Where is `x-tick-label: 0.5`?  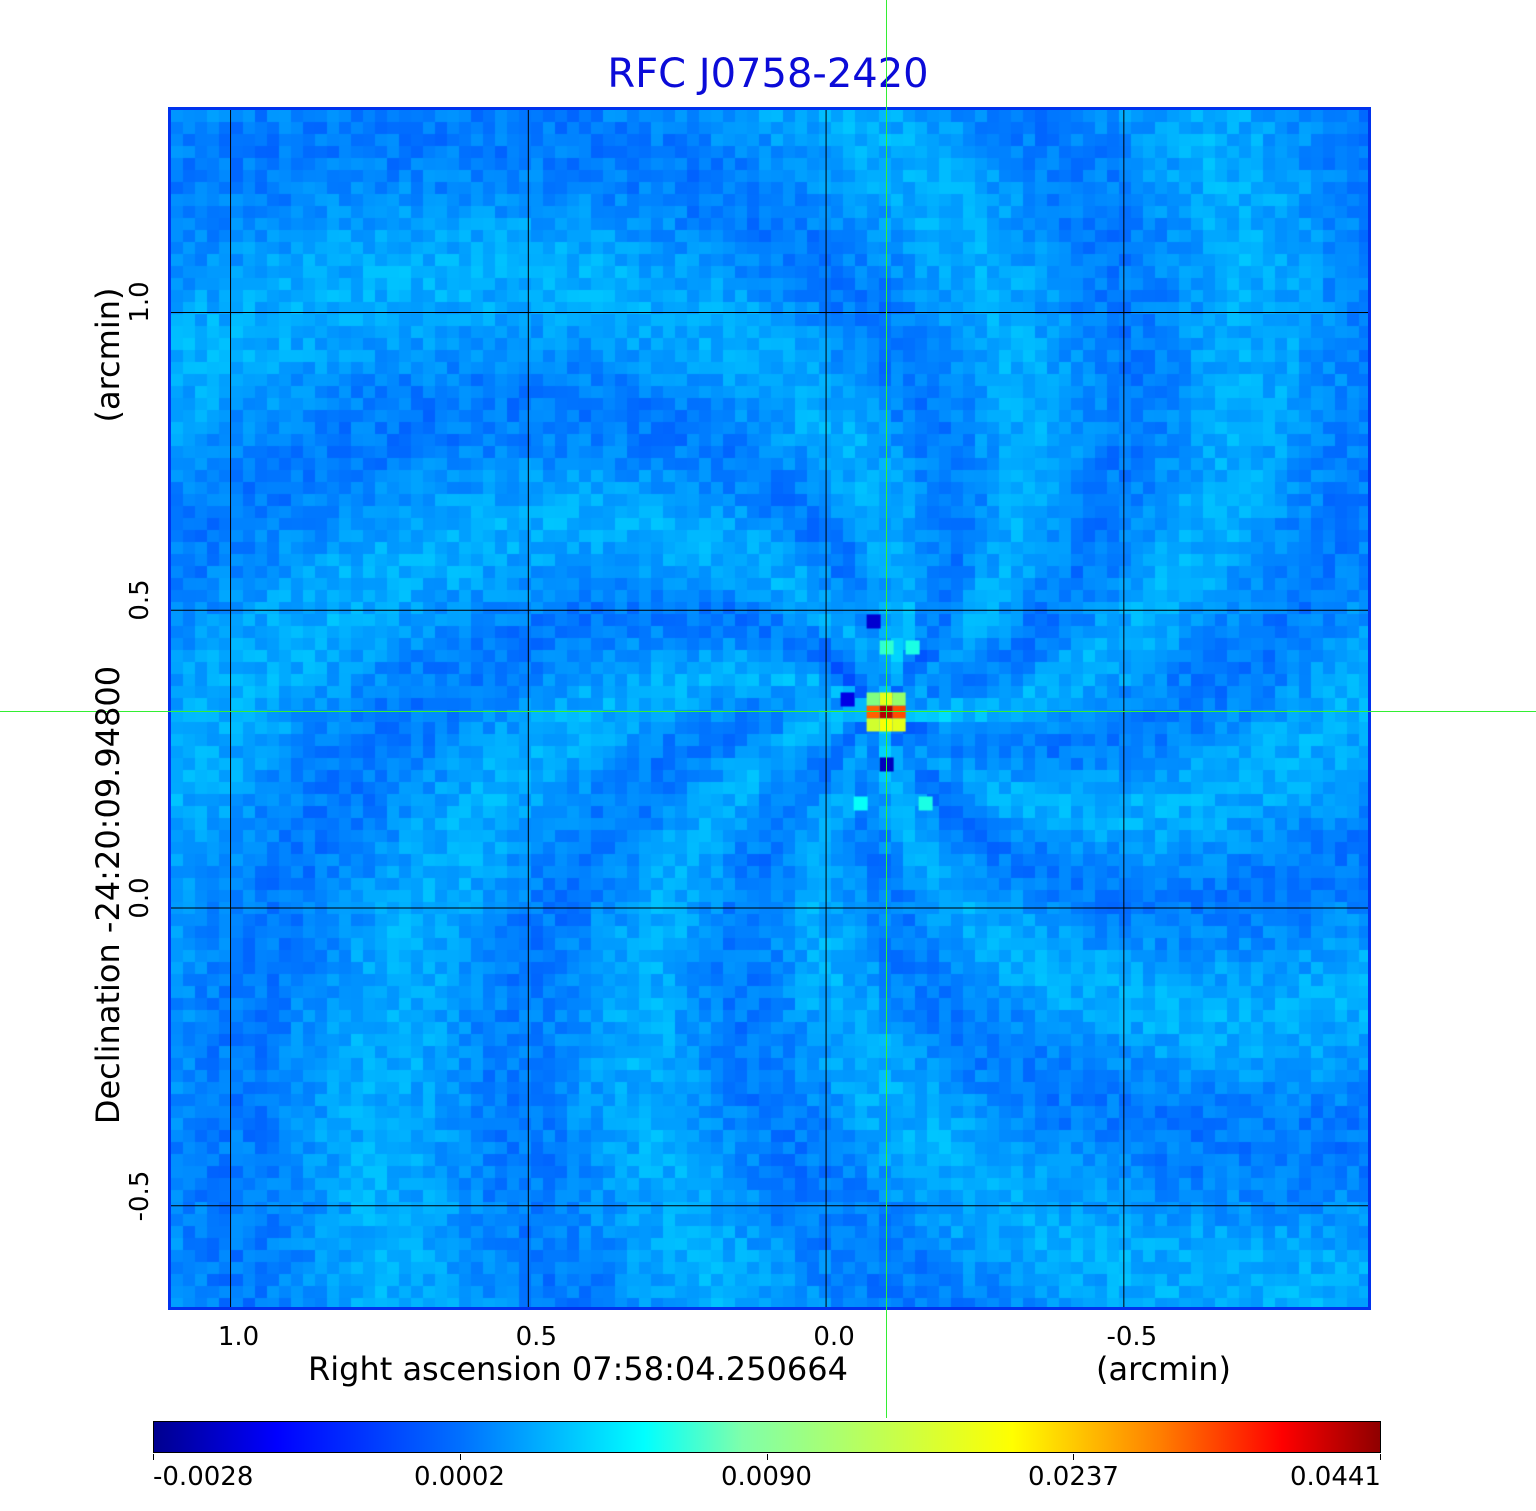
x-tick-label: 0.5 is located at coordinates (536, 1337).